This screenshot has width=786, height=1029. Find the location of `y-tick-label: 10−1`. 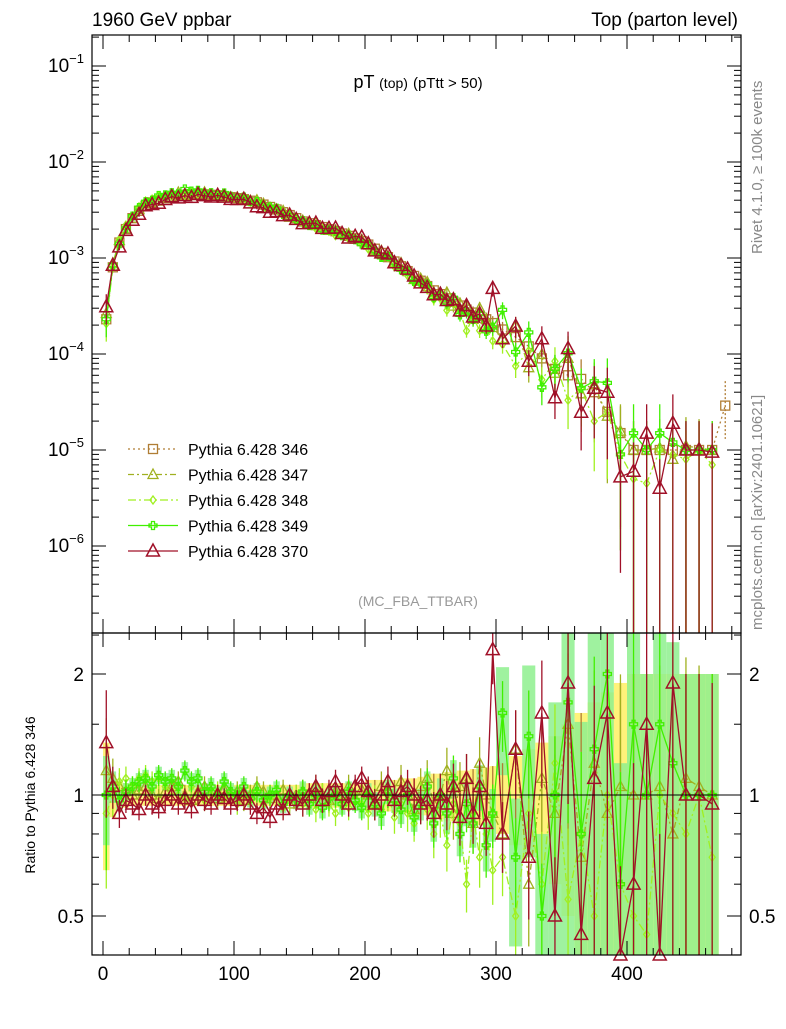

y-tick-label: 10−1 is located at coordinates (66, 64).